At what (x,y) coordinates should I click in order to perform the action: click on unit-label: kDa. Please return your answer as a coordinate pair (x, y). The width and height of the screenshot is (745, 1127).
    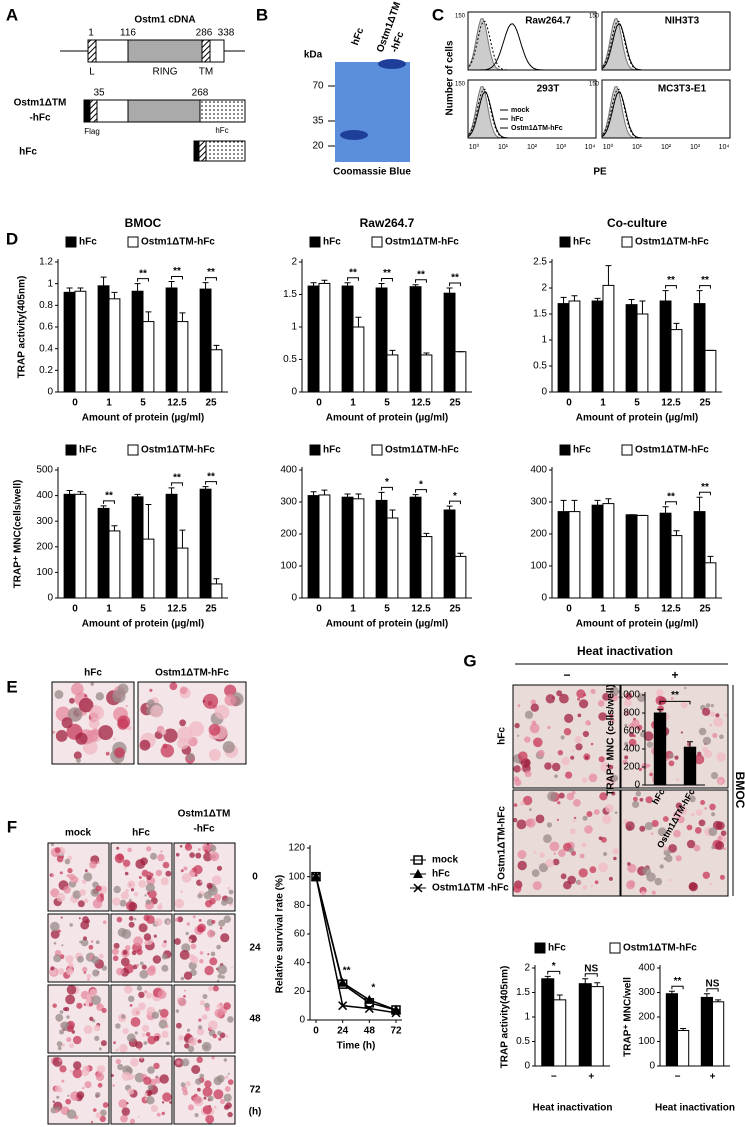
    Looking at the image, I should click on (313, 55).